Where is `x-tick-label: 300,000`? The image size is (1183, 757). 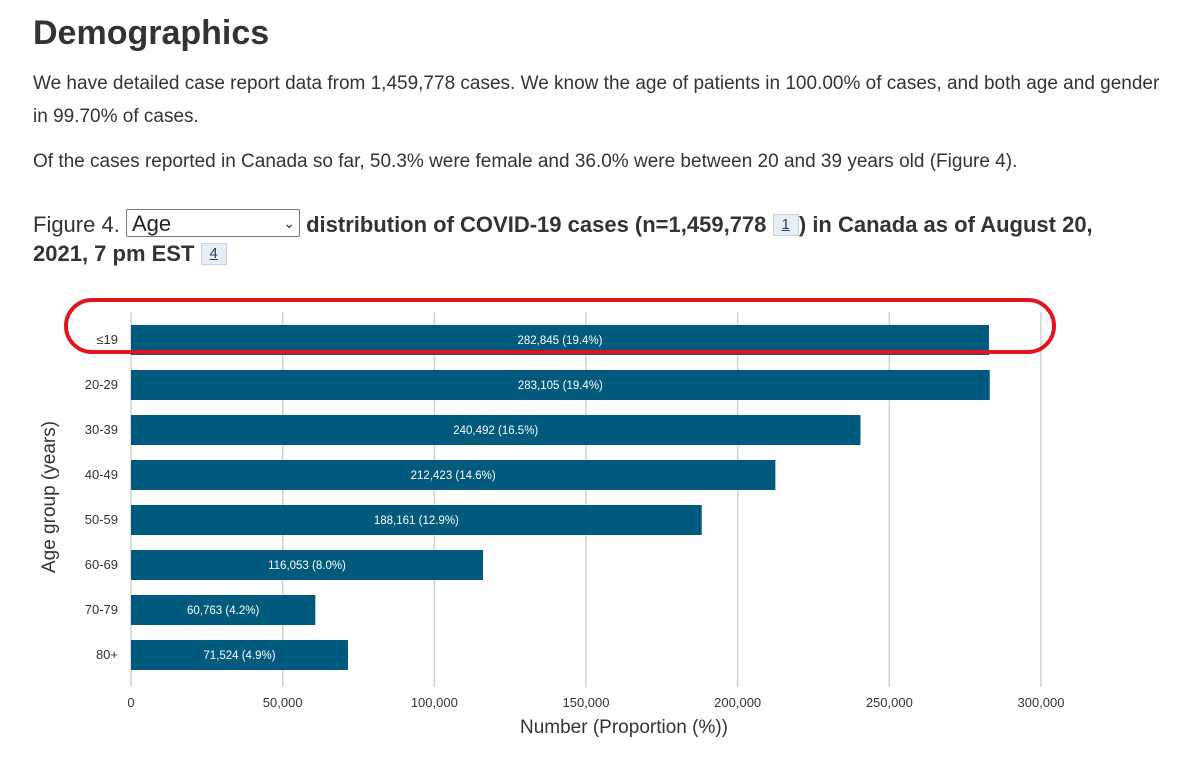 x-tick-label: 300,000 is located at coordinates (1041, 702).